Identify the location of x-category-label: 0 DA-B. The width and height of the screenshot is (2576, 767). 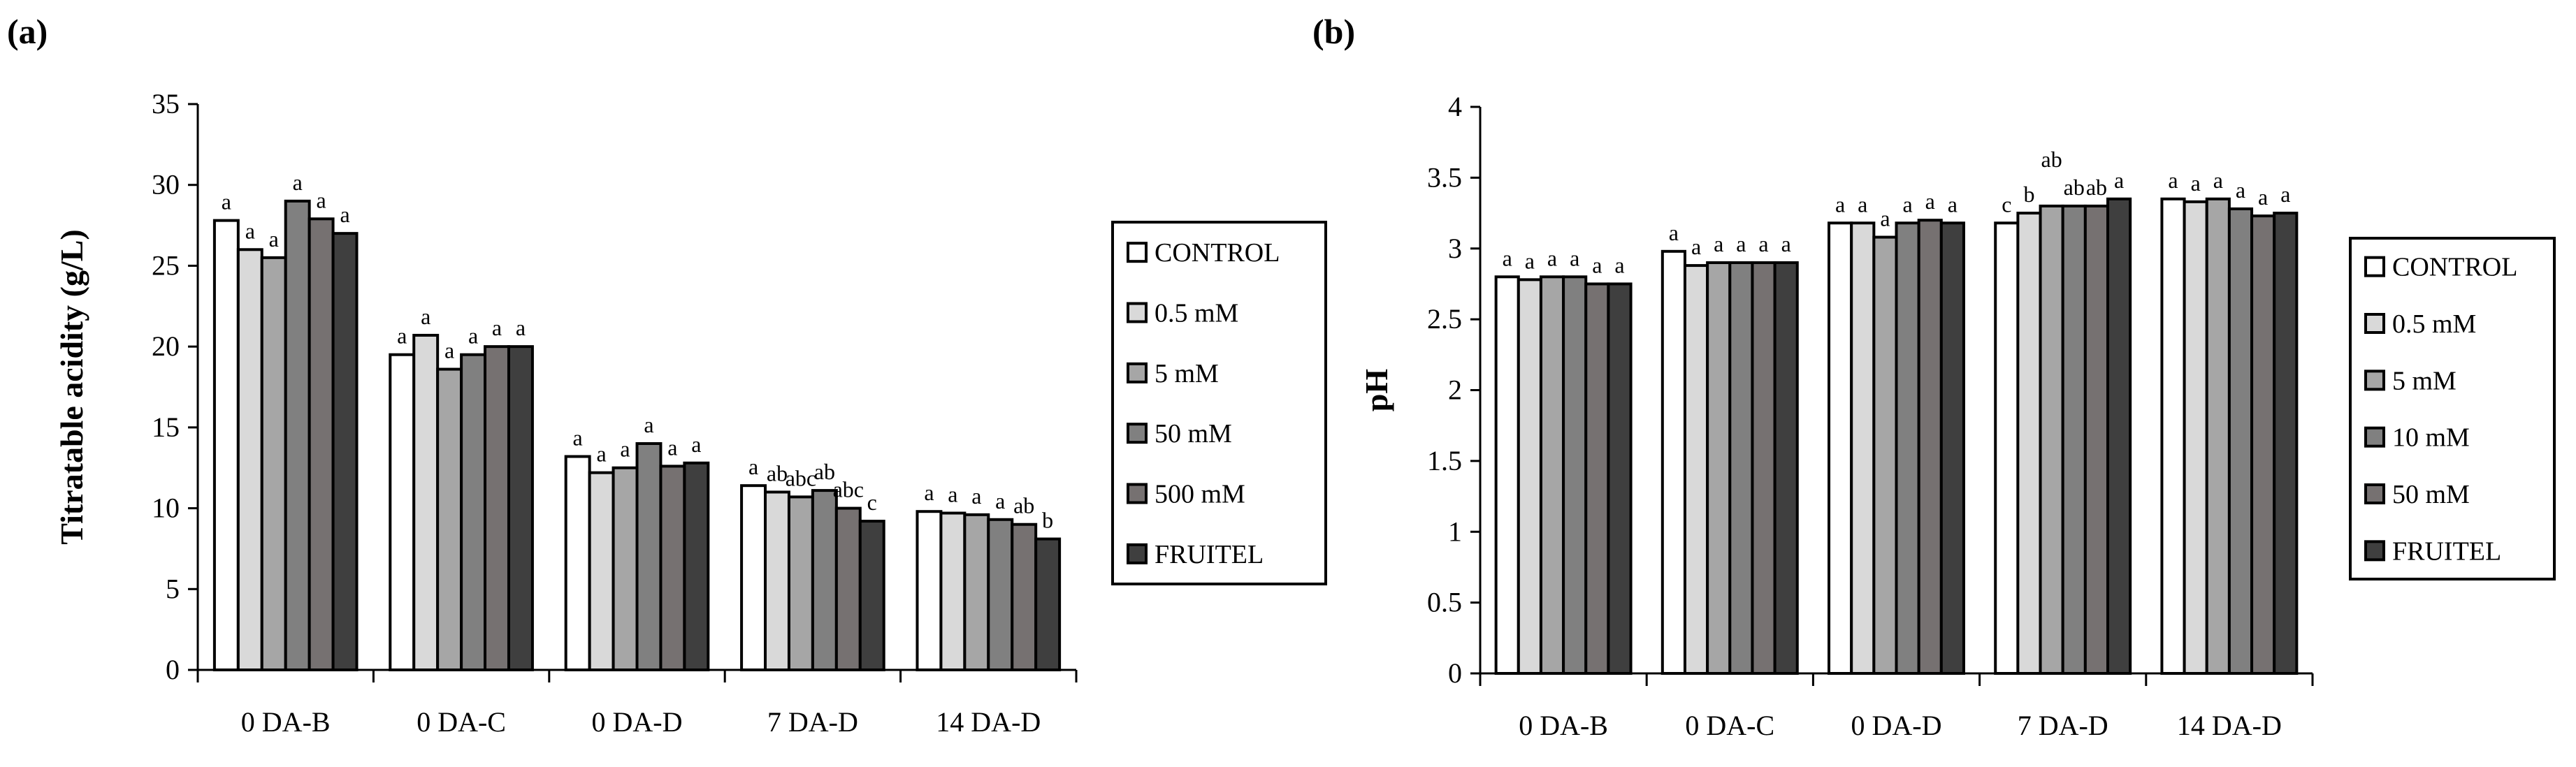
(1564, 725).